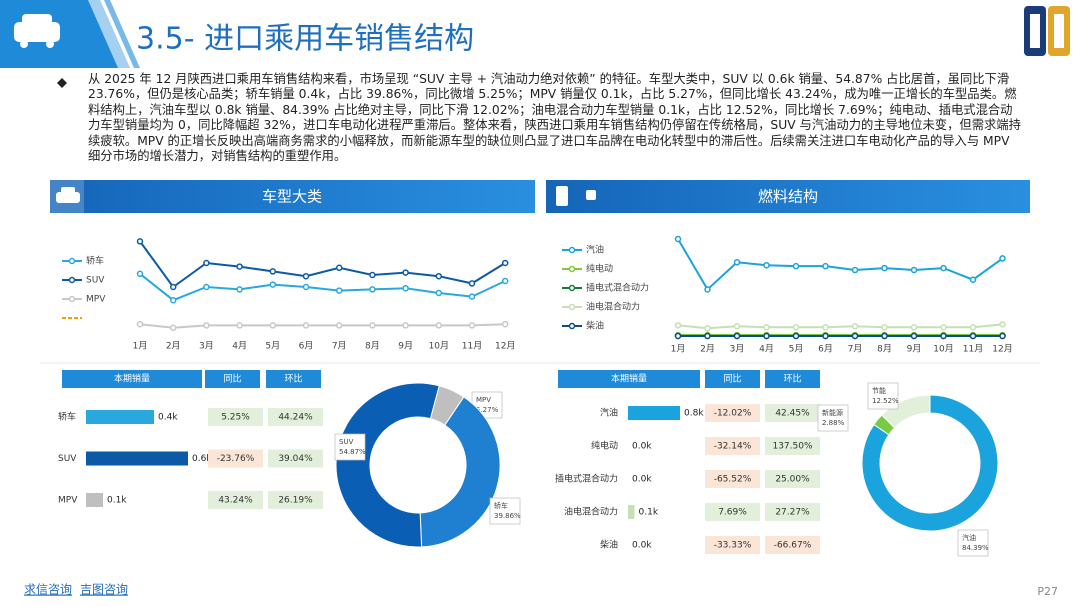 This screenshot has width=1080, height=607. What do you see at coordinates (48, 589) in the screenshot?
I see `footer-link: 求信咨询` at bounding box center [48, 589].